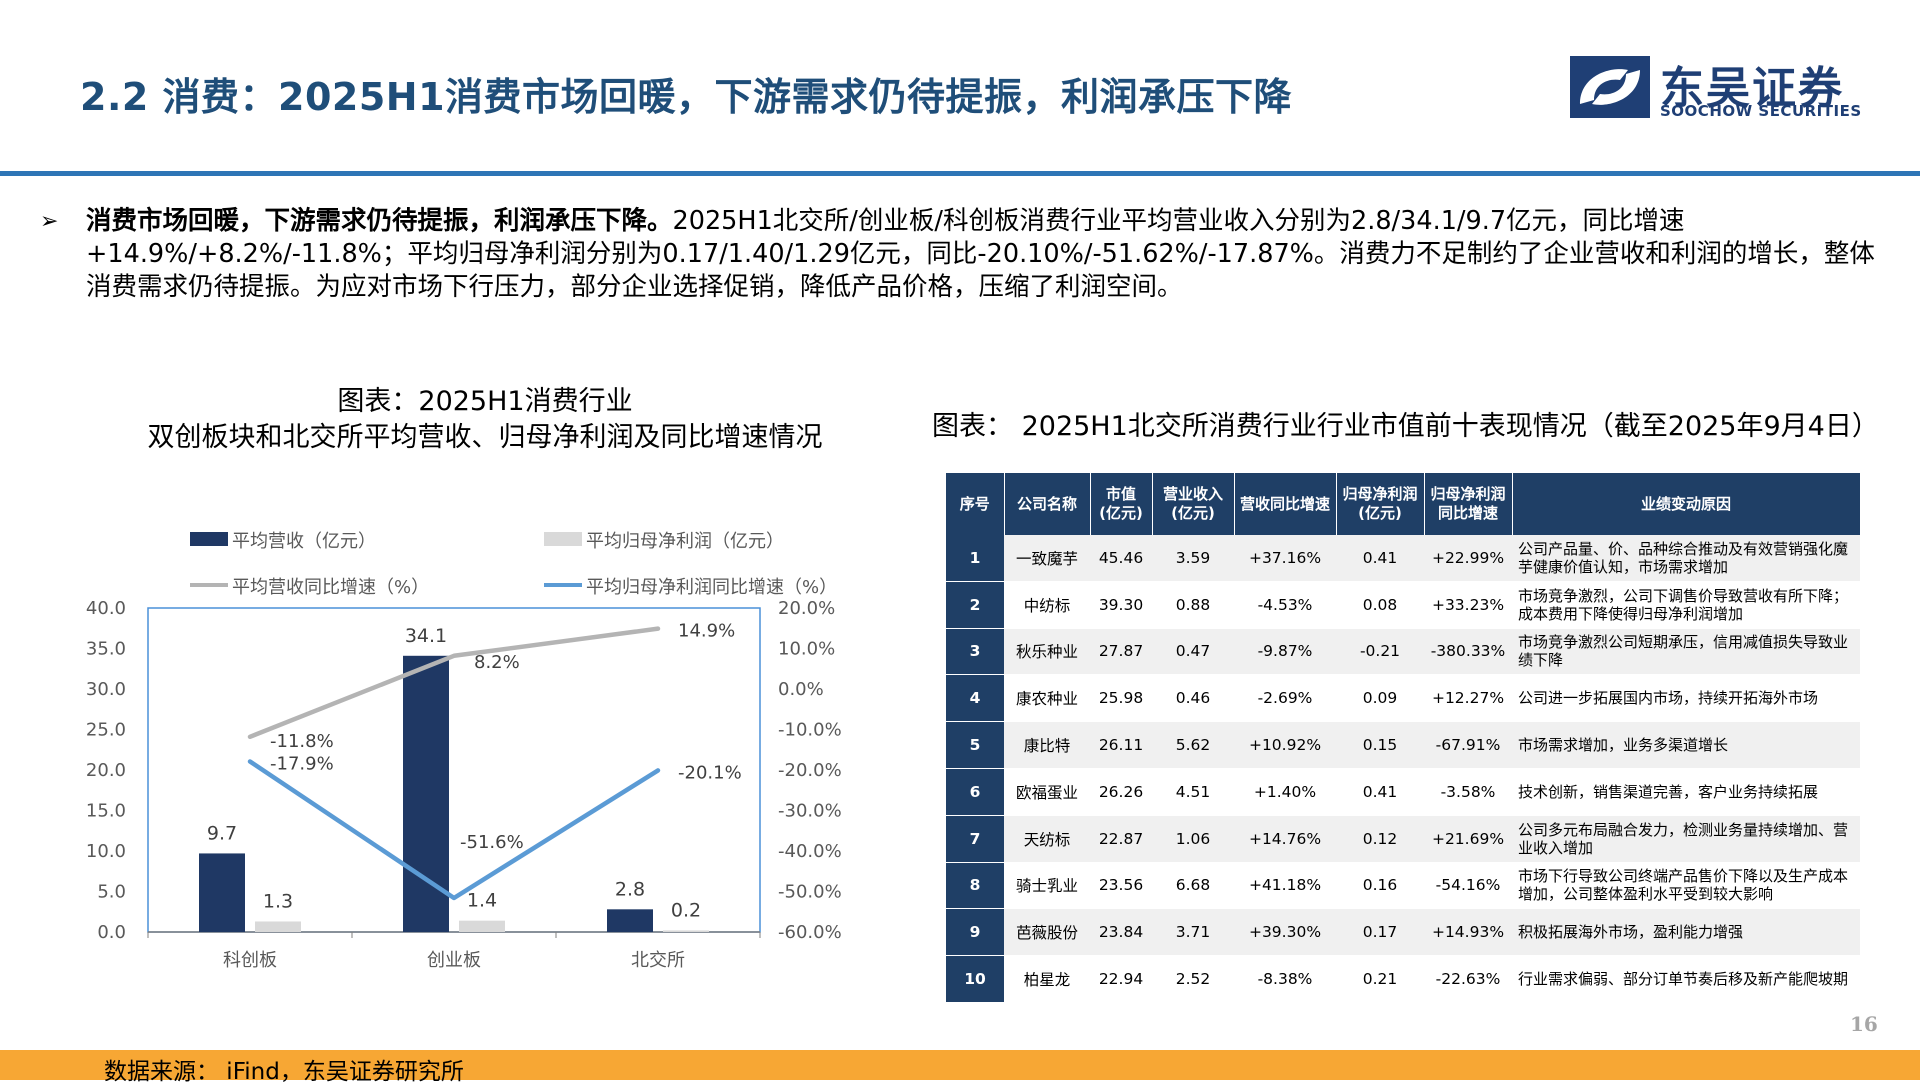 The height and width of the screenshot is (1086, 1920). I want to click on y-right-tick-label: -60.0%, so click(810, 932).